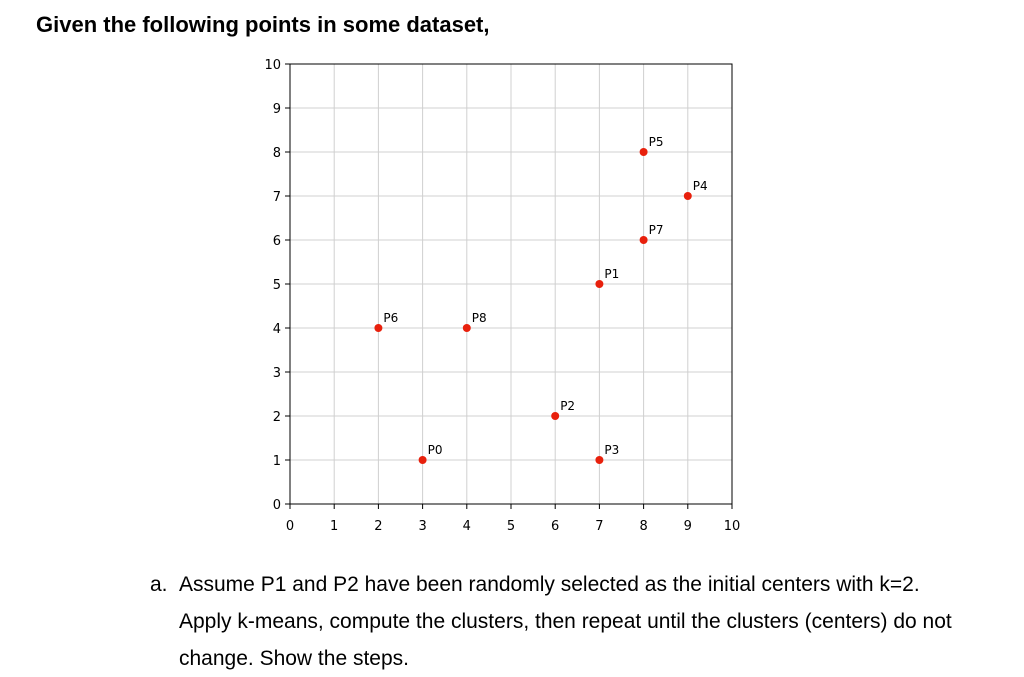 The width and height of the screenshot is (1024, 677). I want to click on y-tick-label: 10, so click(272, 65).